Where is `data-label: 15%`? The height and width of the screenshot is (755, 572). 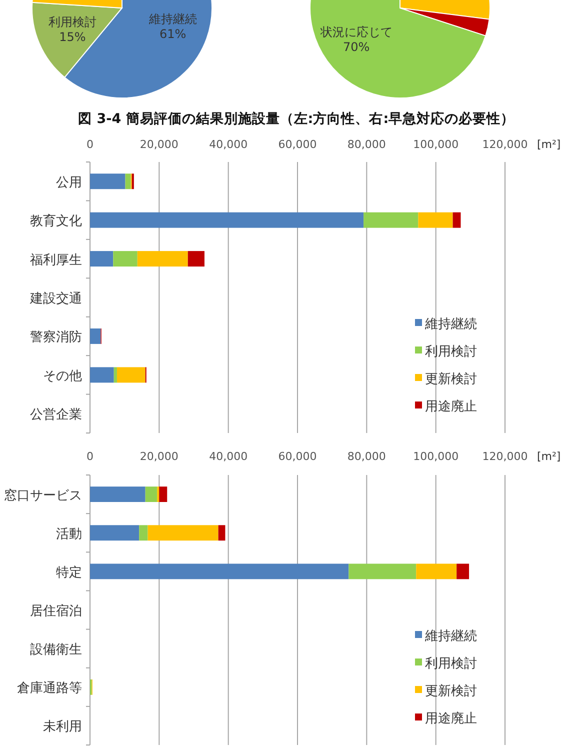 data-label: 15% is located at coordinates (72, 37).